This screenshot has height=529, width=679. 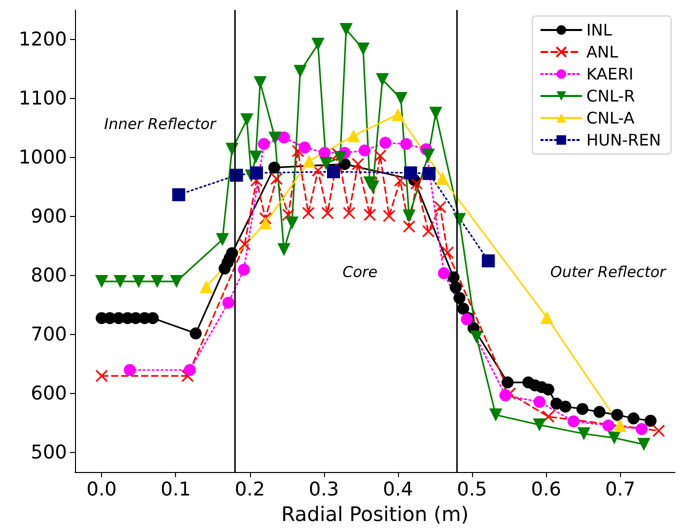 I want to click on legend-label: HUN-REN, so click(x=624, y=140).